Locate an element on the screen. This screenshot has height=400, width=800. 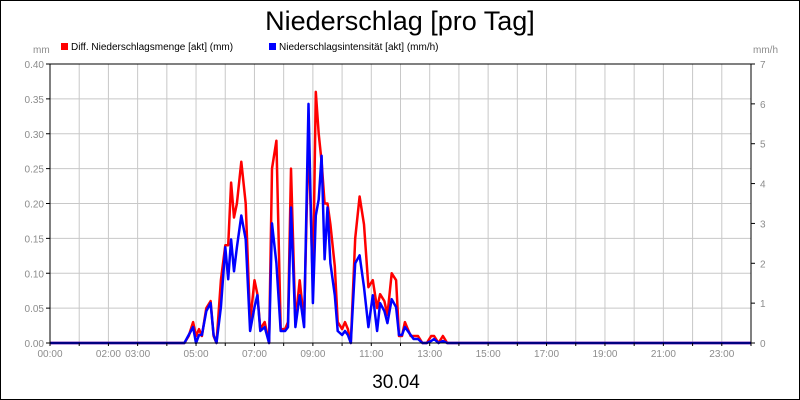
x-tick-label: 15:00 is located at coordinates (488, 354).